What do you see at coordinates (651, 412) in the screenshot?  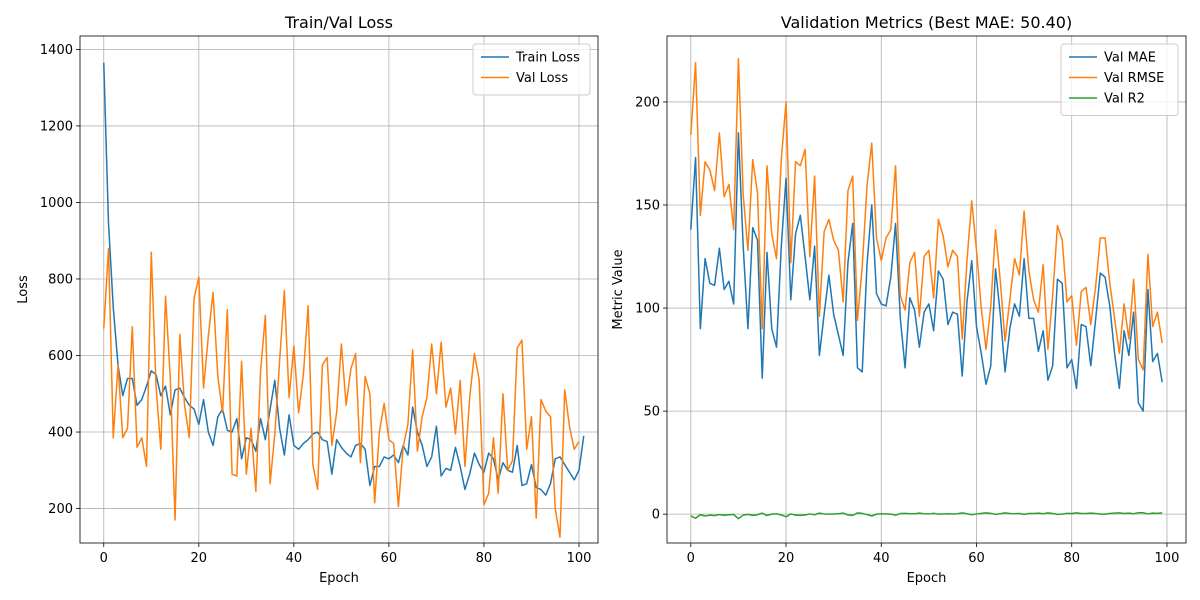 I see `y-tick-label-1: 50` at bounding box center [651, 412].